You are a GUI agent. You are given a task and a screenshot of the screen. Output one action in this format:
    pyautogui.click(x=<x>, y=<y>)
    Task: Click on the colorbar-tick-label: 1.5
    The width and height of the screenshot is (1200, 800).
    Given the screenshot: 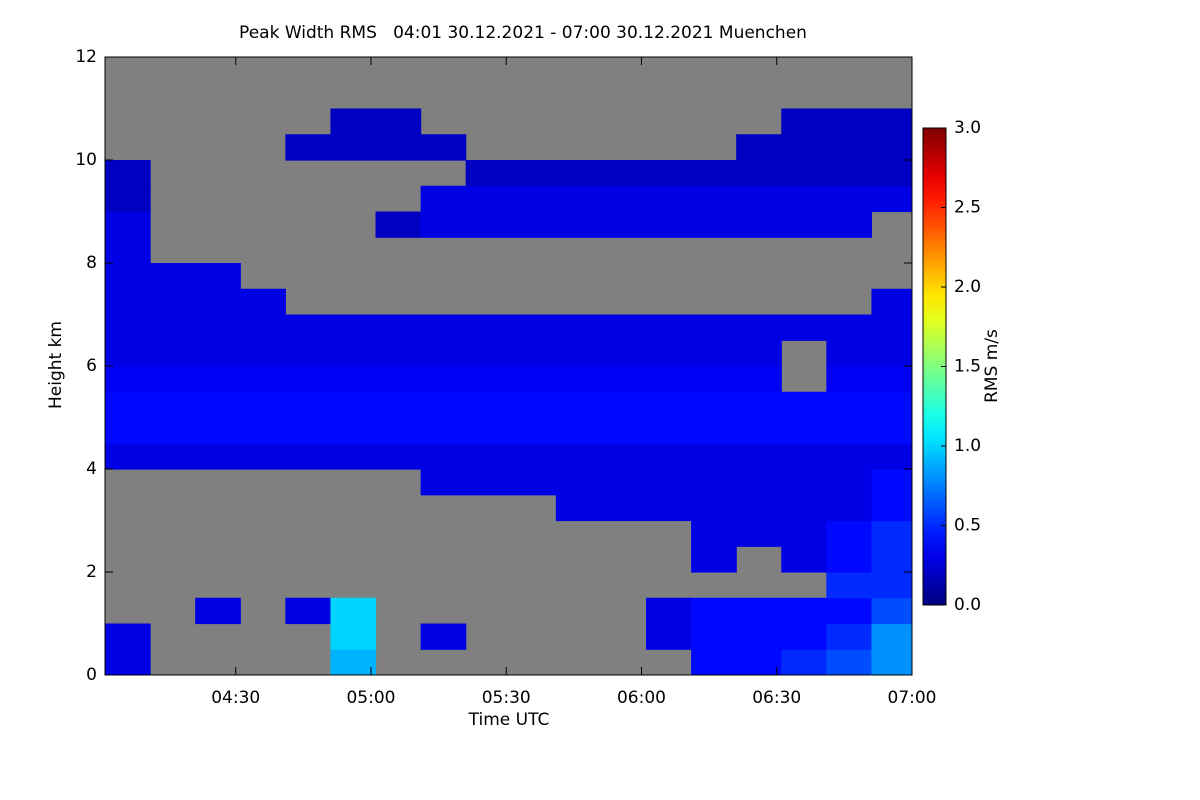 What is the action you would take?
    pyautogui.click(x=967, y=367)
    